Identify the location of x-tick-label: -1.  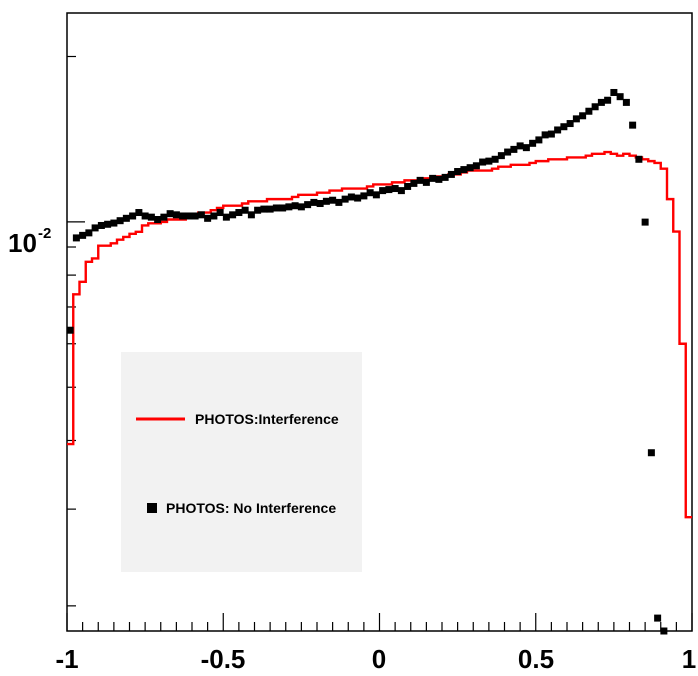
(66, 659).